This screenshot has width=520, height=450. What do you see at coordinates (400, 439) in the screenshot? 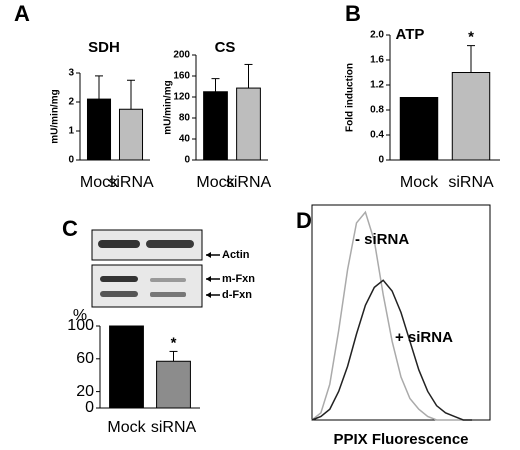
I see `x-axis-label: PPIX Fluorescence` at bounding box center [400, 439].